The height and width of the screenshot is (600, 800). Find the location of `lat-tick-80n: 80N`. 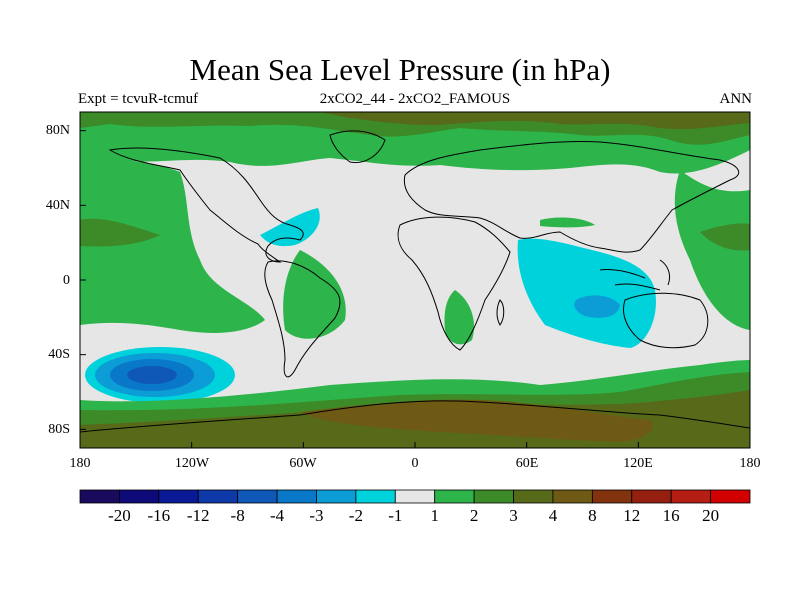

lat-tick-80n: 80N is located at coordinates (57, 130).